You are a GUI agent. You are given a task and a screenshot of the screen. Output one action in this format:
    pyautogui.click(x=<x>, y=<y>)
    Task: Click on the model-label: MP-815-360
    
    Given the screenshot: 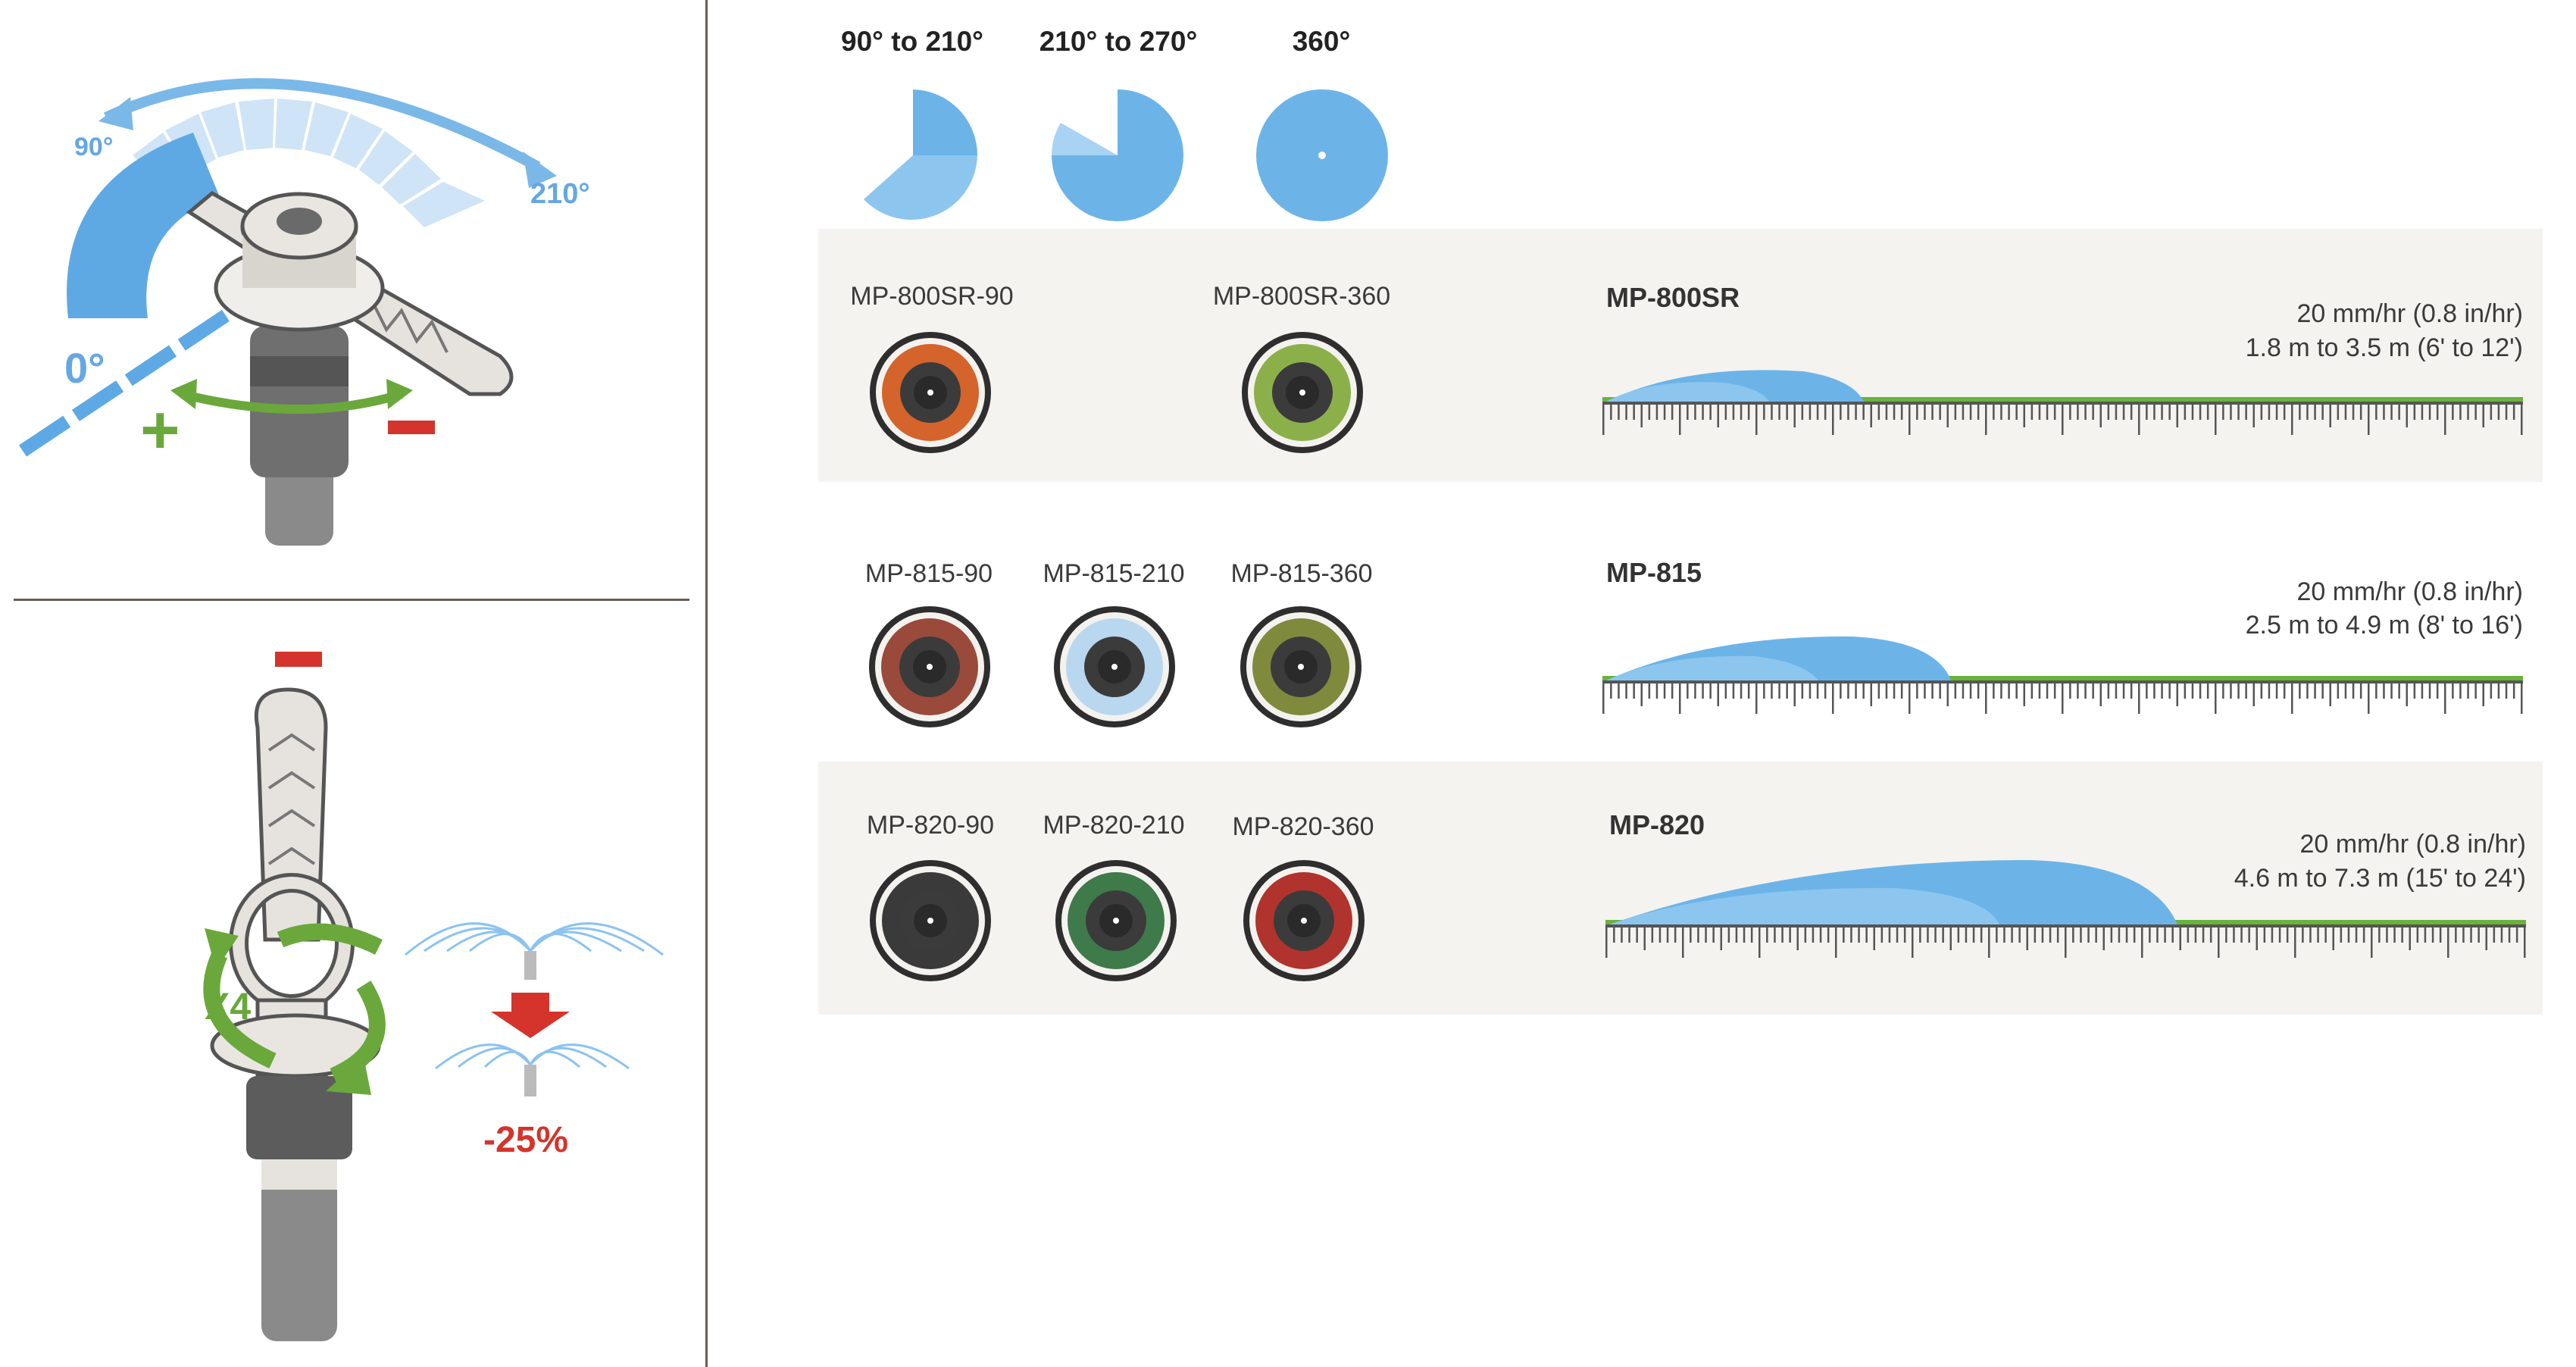 What is the action you would take?
    pyautogui.click(x=1301, y=574)
    